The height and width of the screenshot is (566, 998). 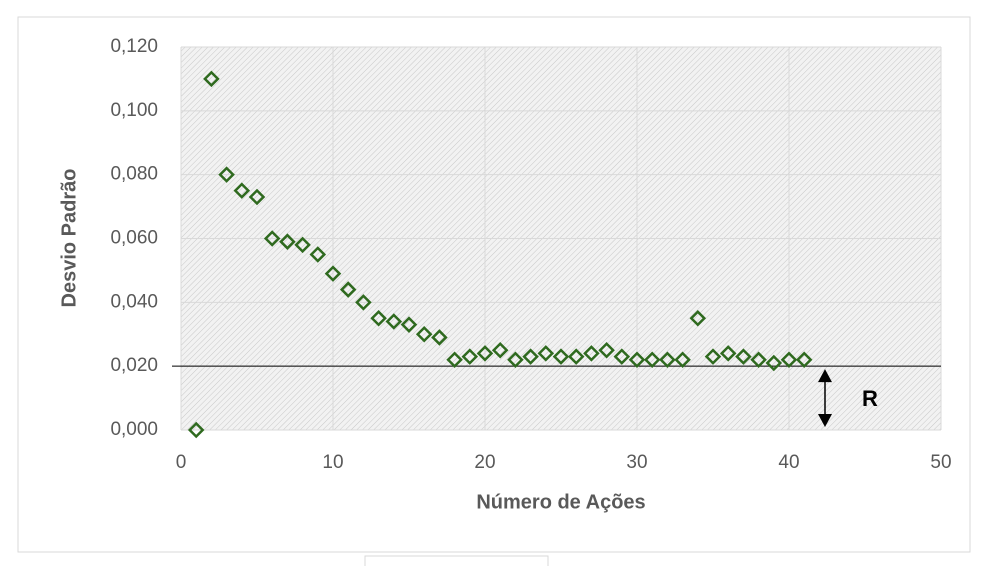 What do you see at coordinates (940, 462) in the screenshot?
I see `x-tick-label: 50` at bounding box center [940, 462].